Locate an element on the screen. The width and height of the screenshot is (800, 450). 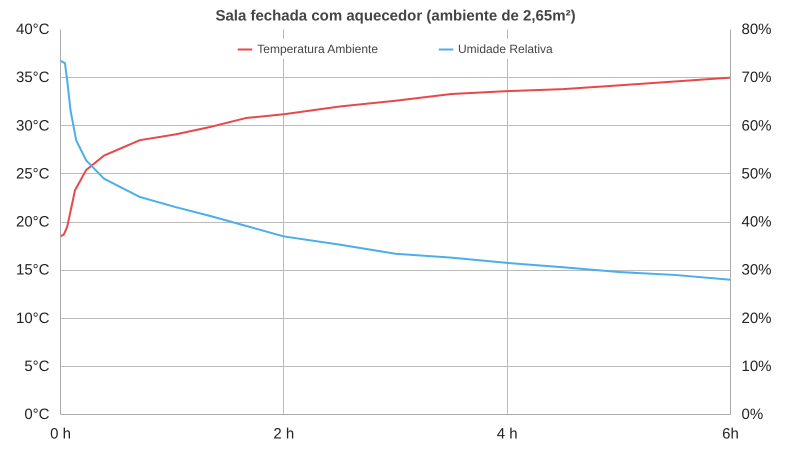
x-tick-label: 2 h is located at coordinates (283, 434).